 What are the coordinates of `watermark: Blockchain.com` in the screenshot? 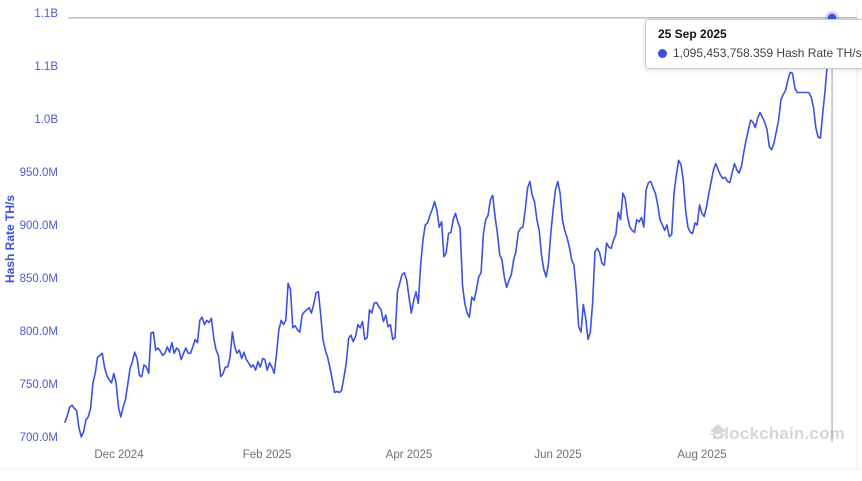 It's located at (777, 433).